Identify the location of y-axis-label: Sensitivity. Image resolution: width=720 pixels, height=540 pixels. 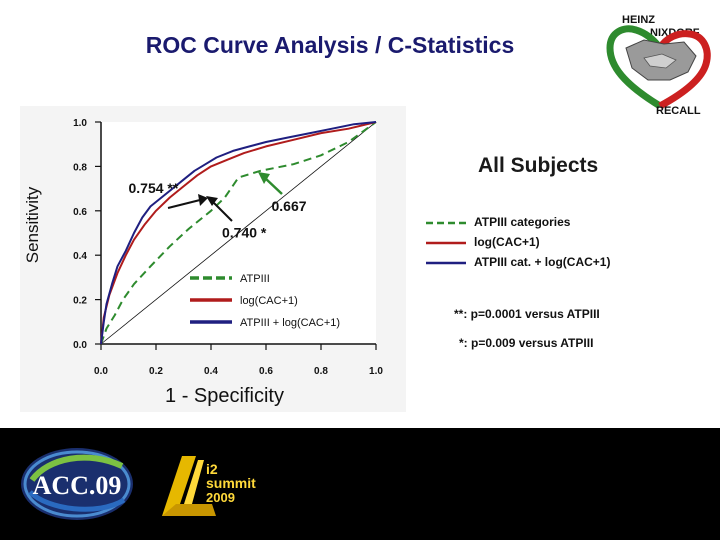
(32, 224).